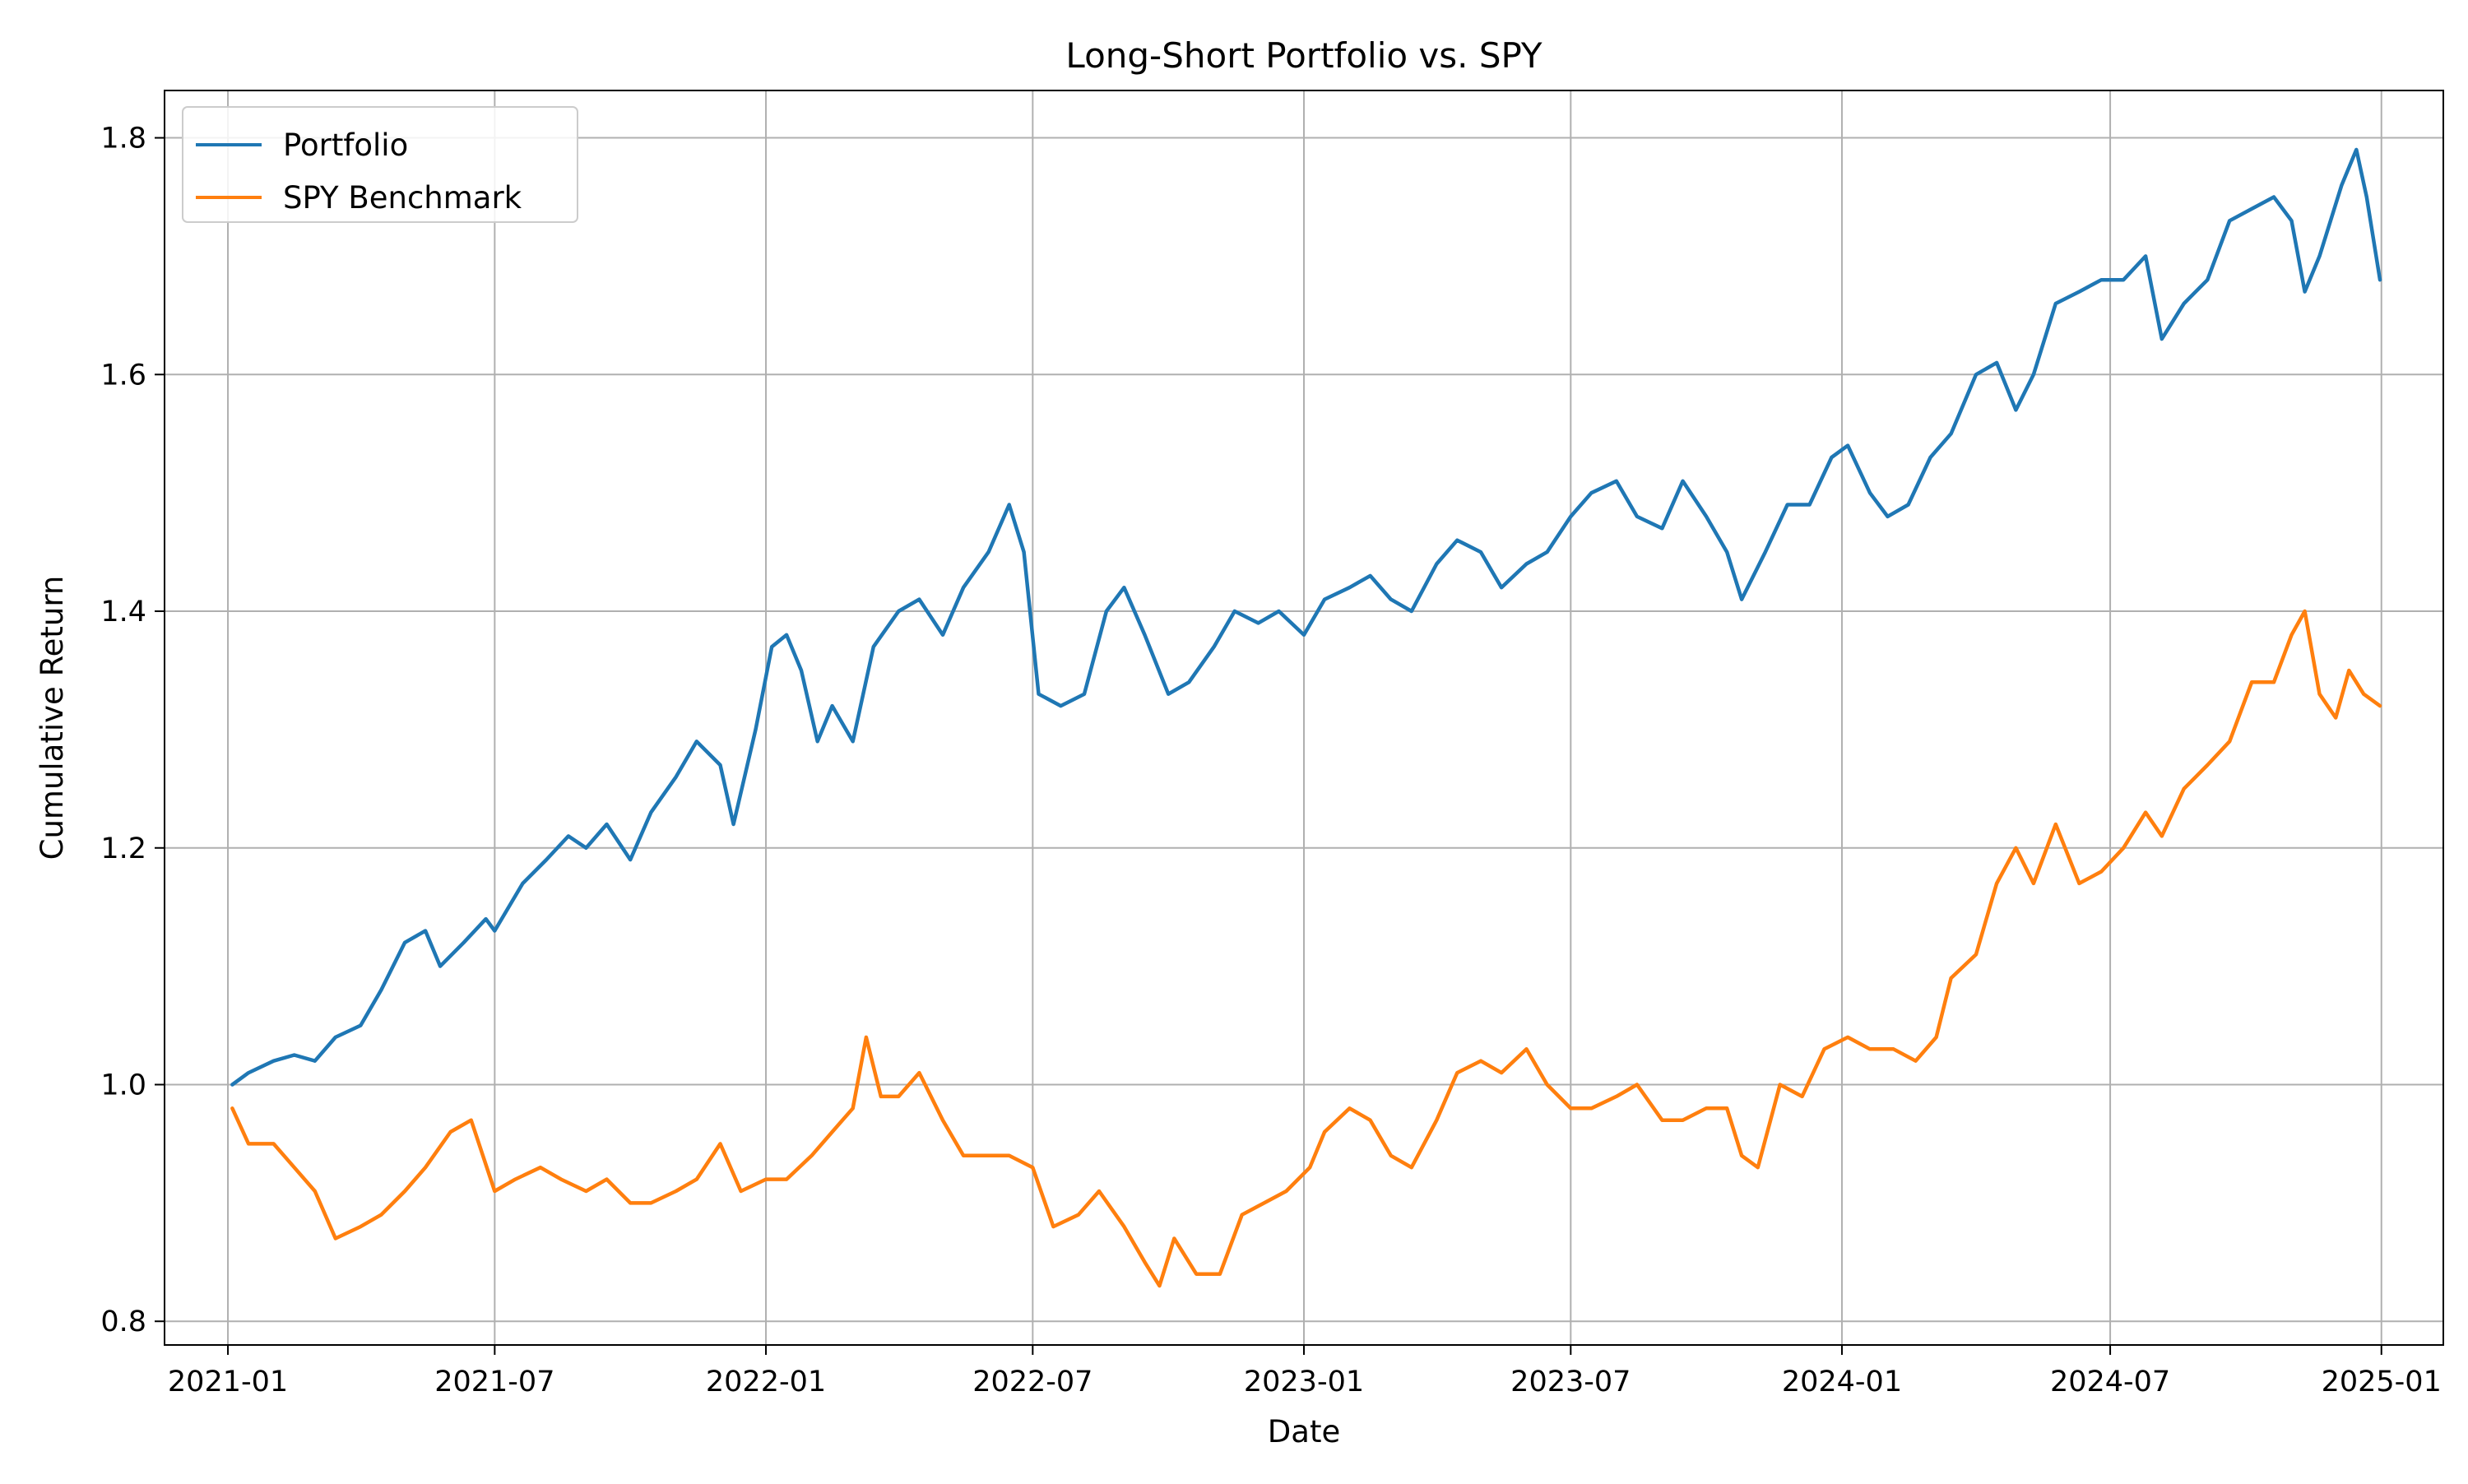 The image size is (2468, 1484). Describe the element at coordinates (123, 848) in the screenshot. I see `y-tick-label: 1.2` at that location.